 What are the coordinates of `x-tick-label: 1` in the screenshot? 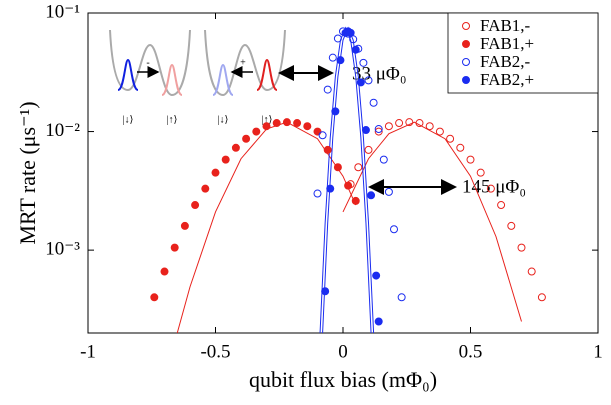 It's located at (598, 351).